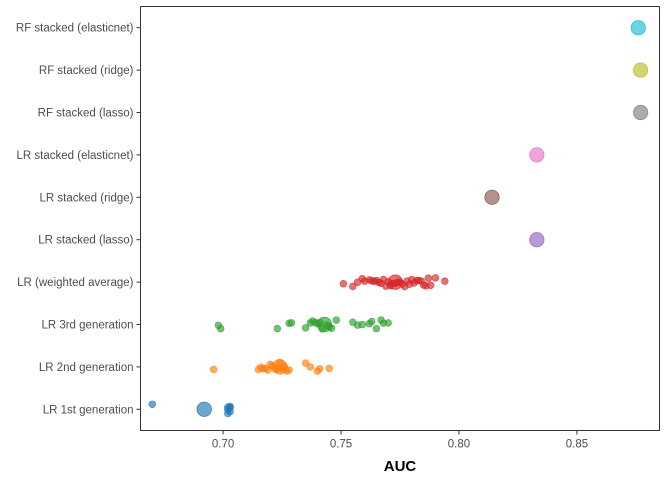 The height and width of the screenshot is (480, 672). I want to click on y-tick-label: LR (weighted average), so click(75, 283).